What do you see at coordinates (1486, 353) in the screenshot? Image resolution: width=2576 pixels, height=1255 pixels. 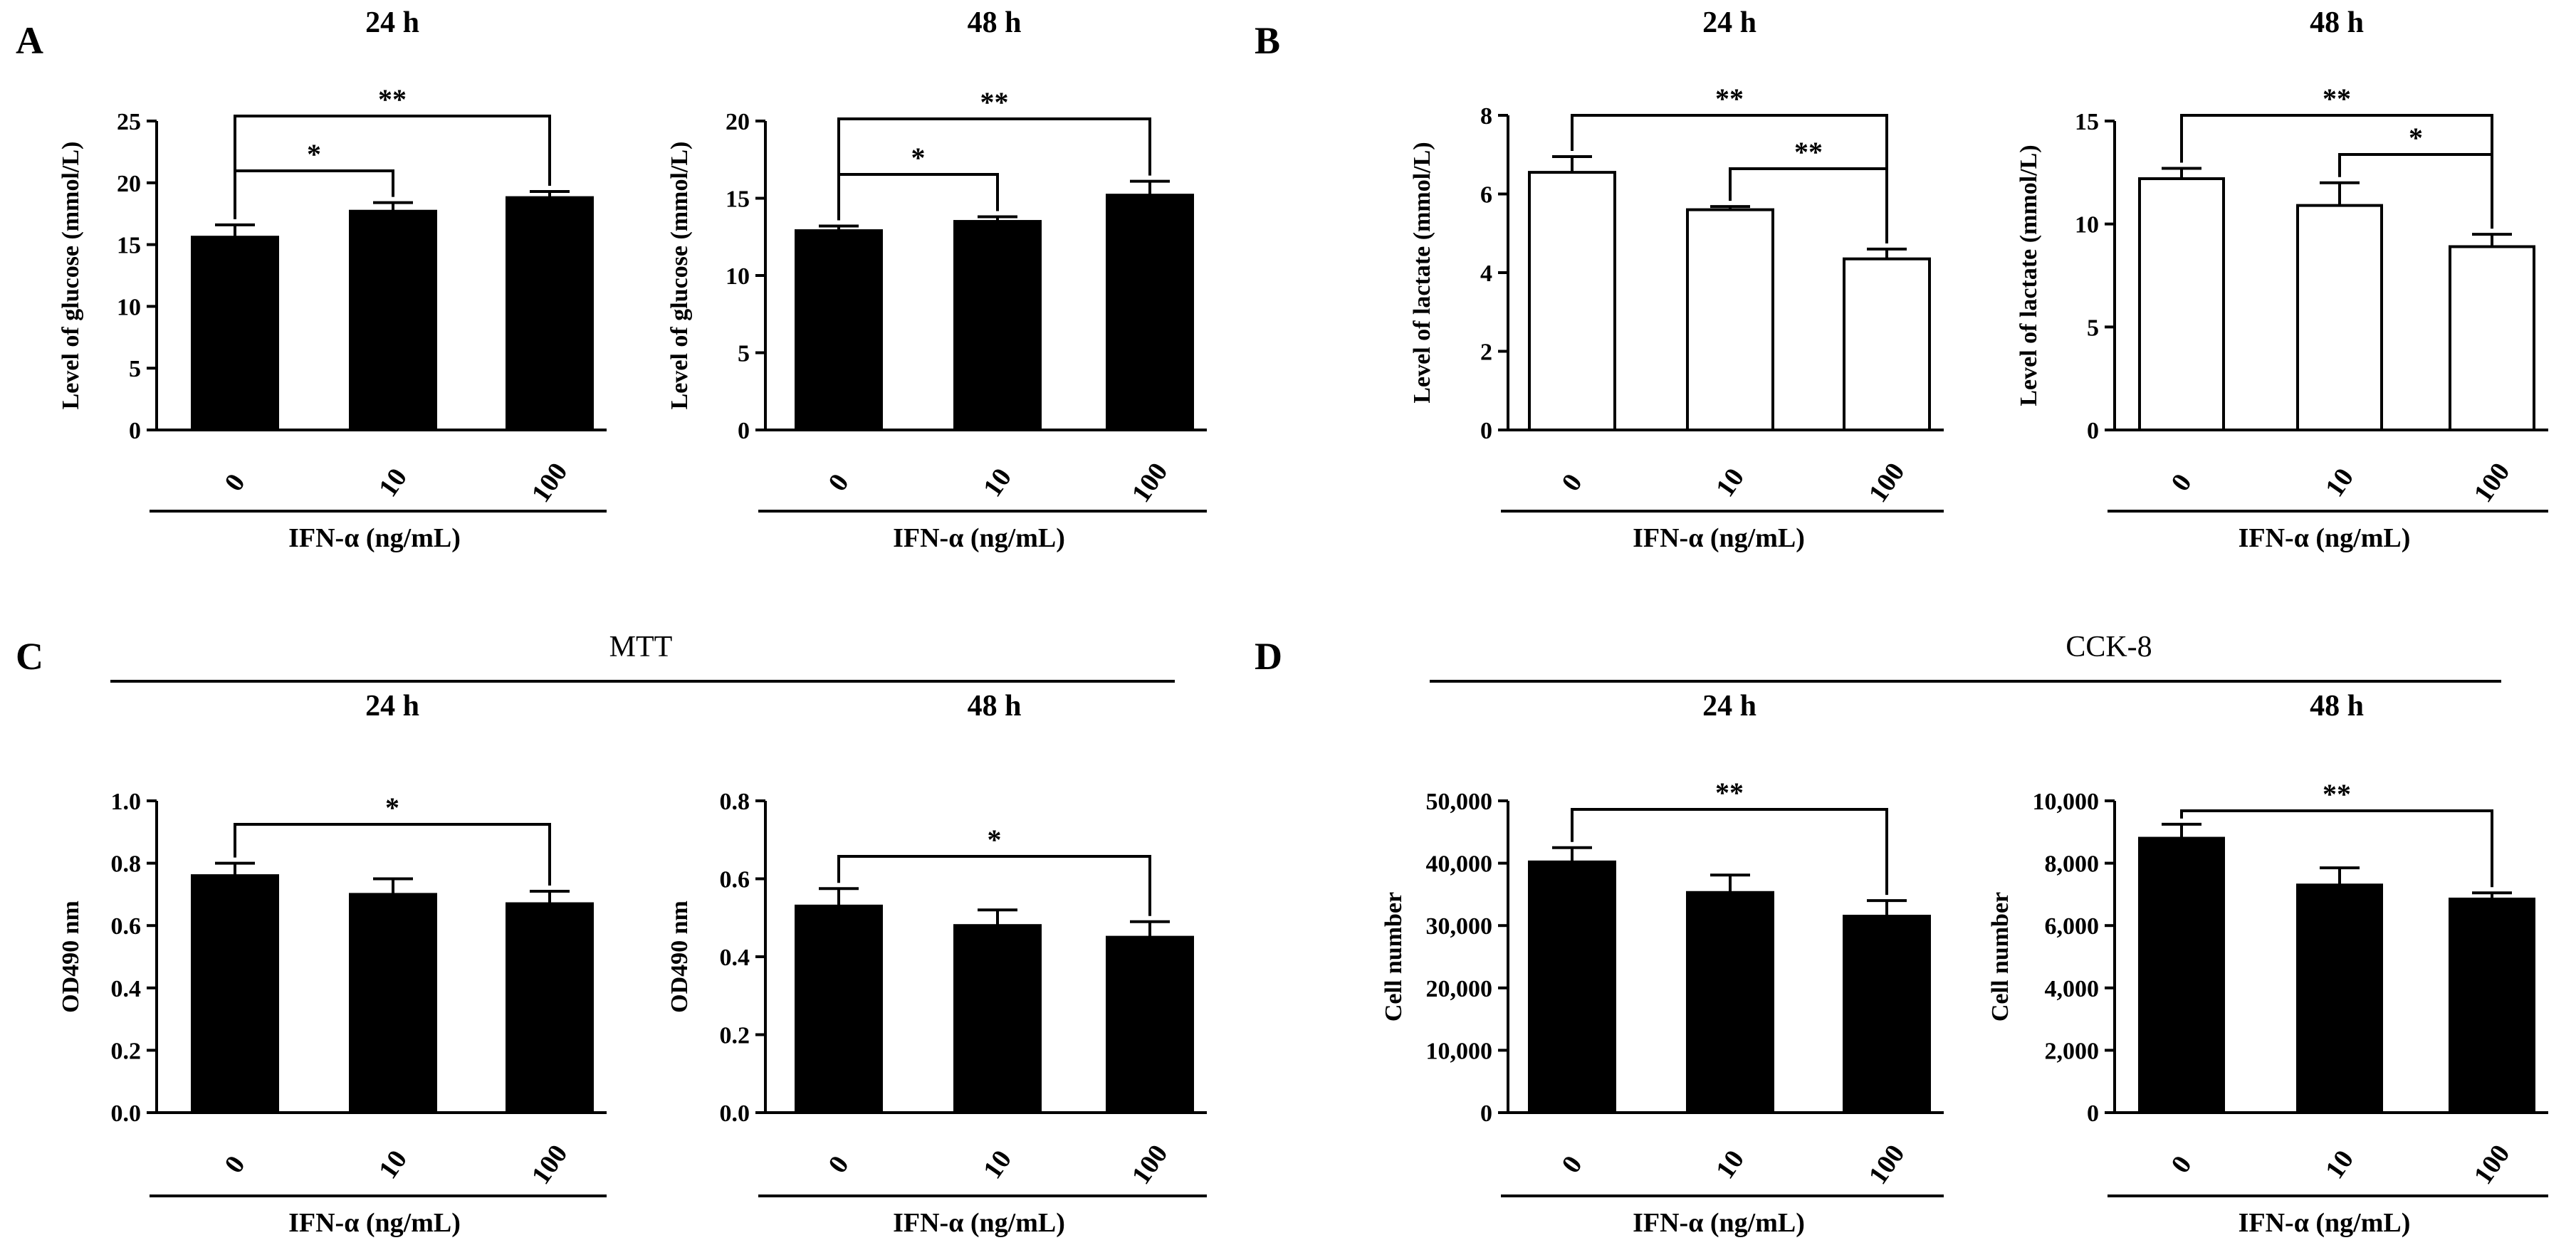 I see `y-tick-label: 2` at bounding box center [1486, 353].